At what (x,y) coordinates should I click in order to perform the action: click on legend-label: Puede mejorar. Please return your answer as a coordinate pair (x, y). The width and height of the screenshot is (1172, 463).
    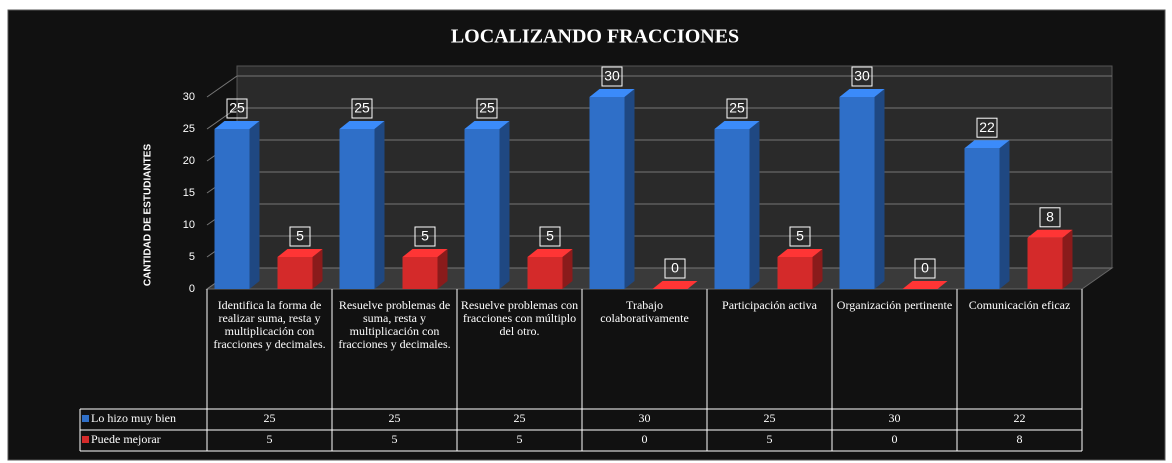
    Looking at the image, I should click on (126, 439).